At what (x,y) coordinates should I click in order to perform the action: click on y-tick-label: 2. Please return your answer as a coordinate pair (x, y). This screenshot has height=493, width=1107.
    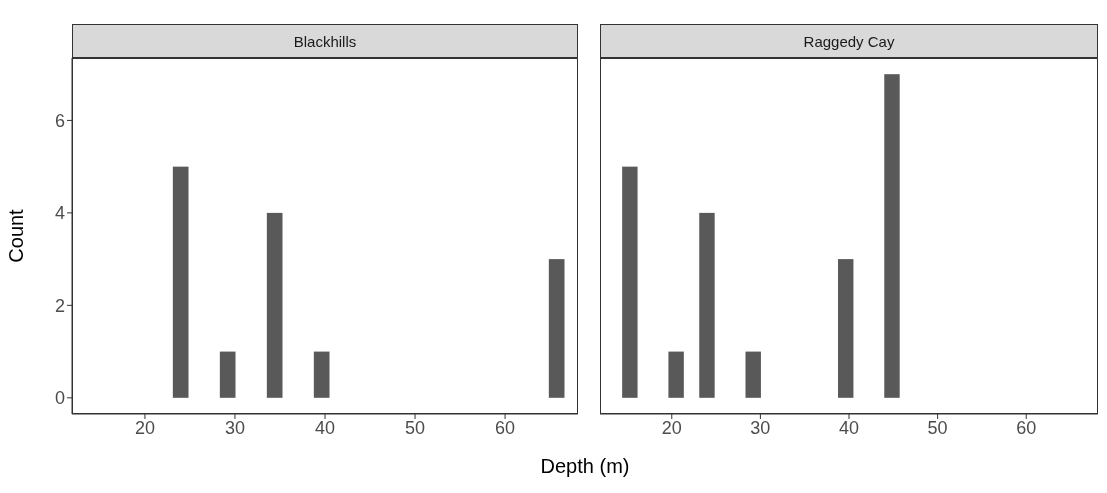
    Looking at the image, I should click on (59, 305).